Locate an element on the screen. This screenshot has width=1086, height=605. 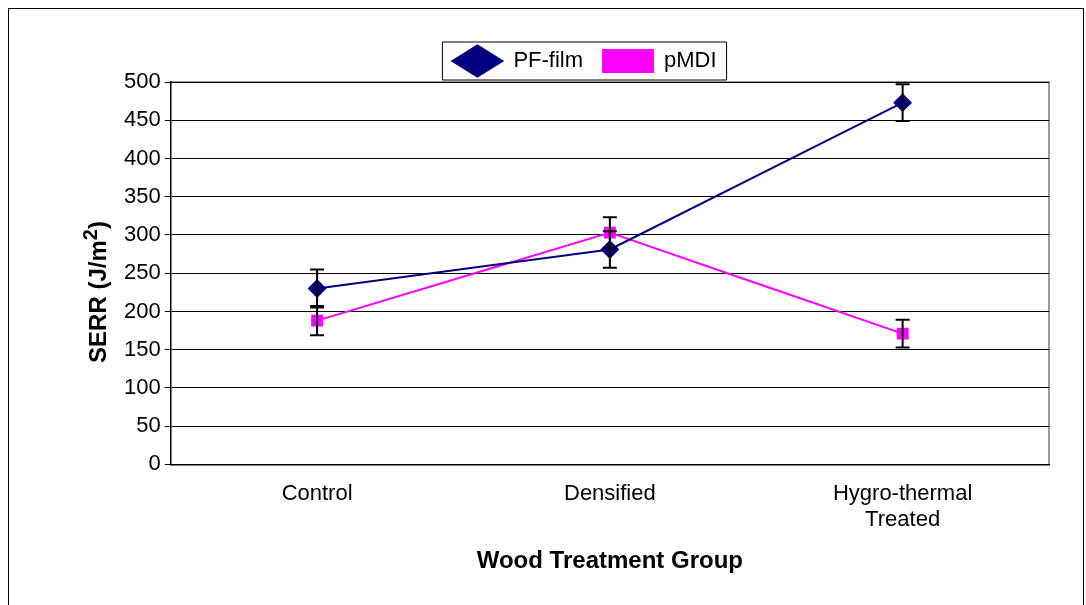
y-tick-label: 450 is located at coordinates (142, 119).